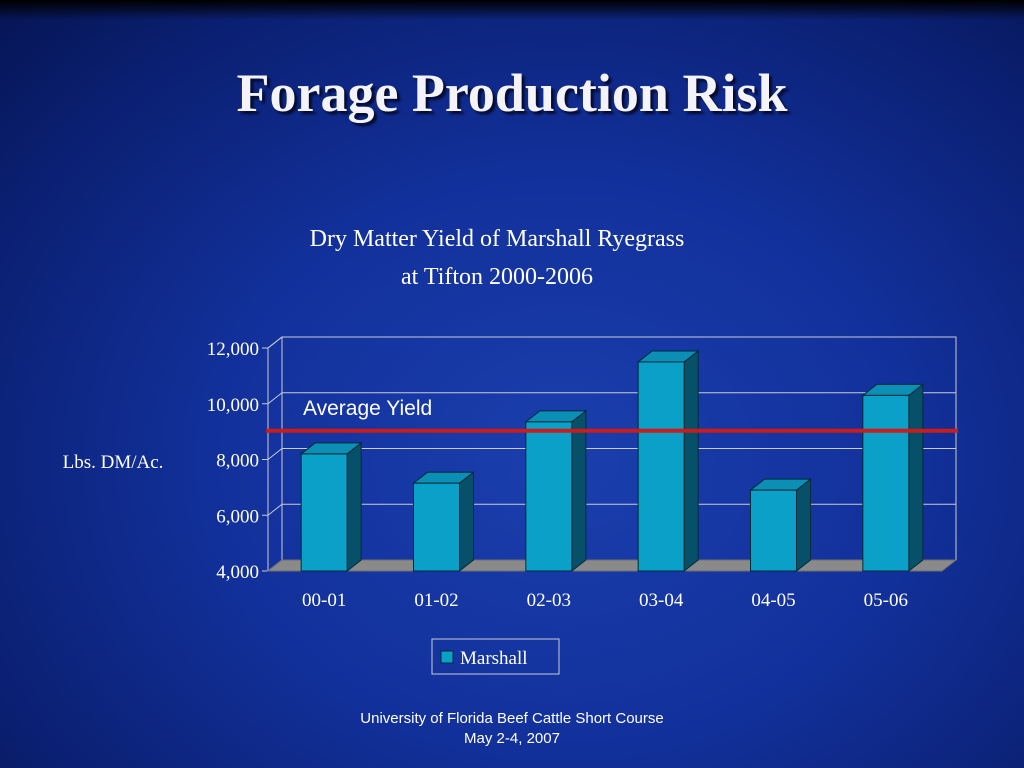 Image resolution: width=1024 pixels, height=768 pixels. Describe the element at coordinates (324, 600) in the screenshot. I see `x-tick-label: 00-01` at that location.